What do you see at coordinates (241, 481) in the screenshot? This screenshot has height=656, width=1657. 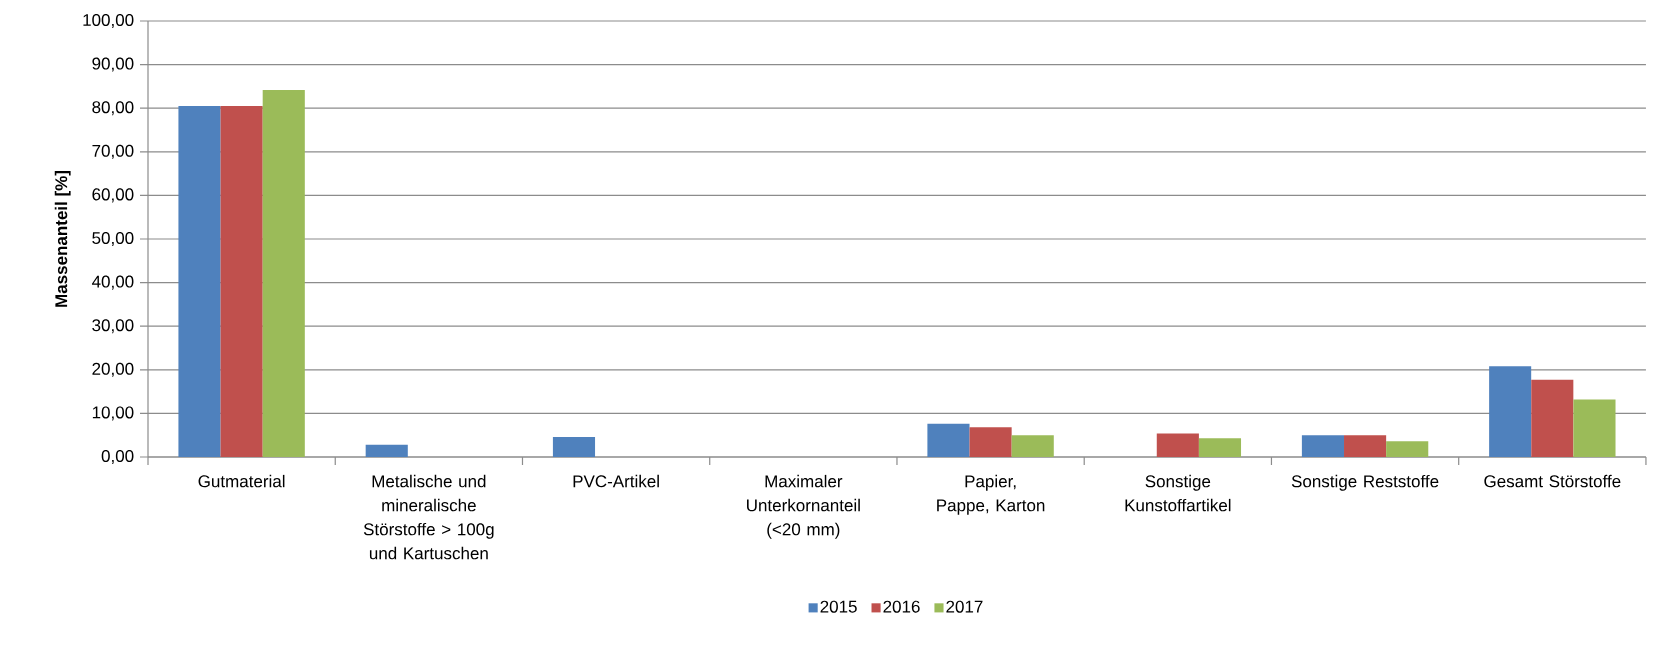 I see `x-tick-label: Gutmaterial` at bounding box center [241, 481].